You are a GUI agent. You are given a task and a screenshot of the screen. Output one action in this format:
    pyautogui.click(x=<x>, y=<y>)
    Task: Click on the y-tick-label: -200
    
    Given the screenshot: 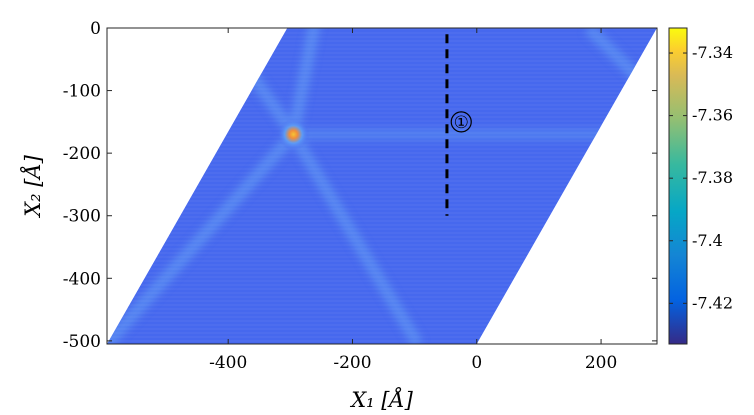 What is the action you would take?
    pyautogui.click(x=82, y=154)
    